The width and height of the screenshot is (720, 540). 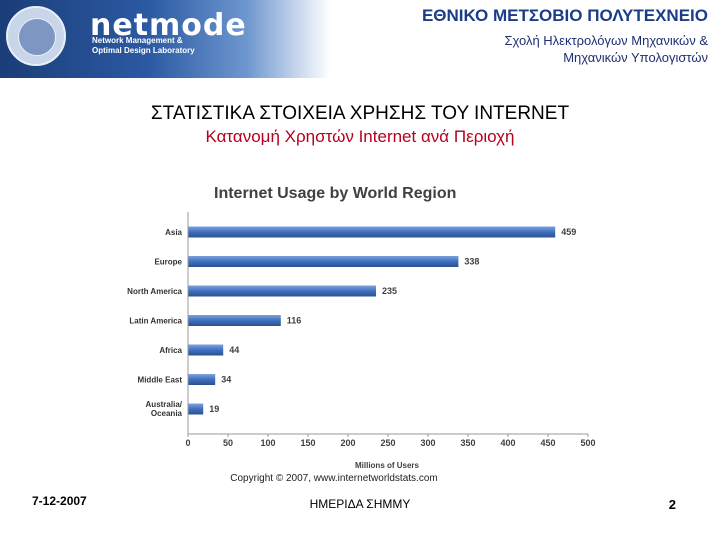 What do you see at coordinates (471, 262) in the screenshot?
I see `data-label: 338` at bounding box center [471, 262].